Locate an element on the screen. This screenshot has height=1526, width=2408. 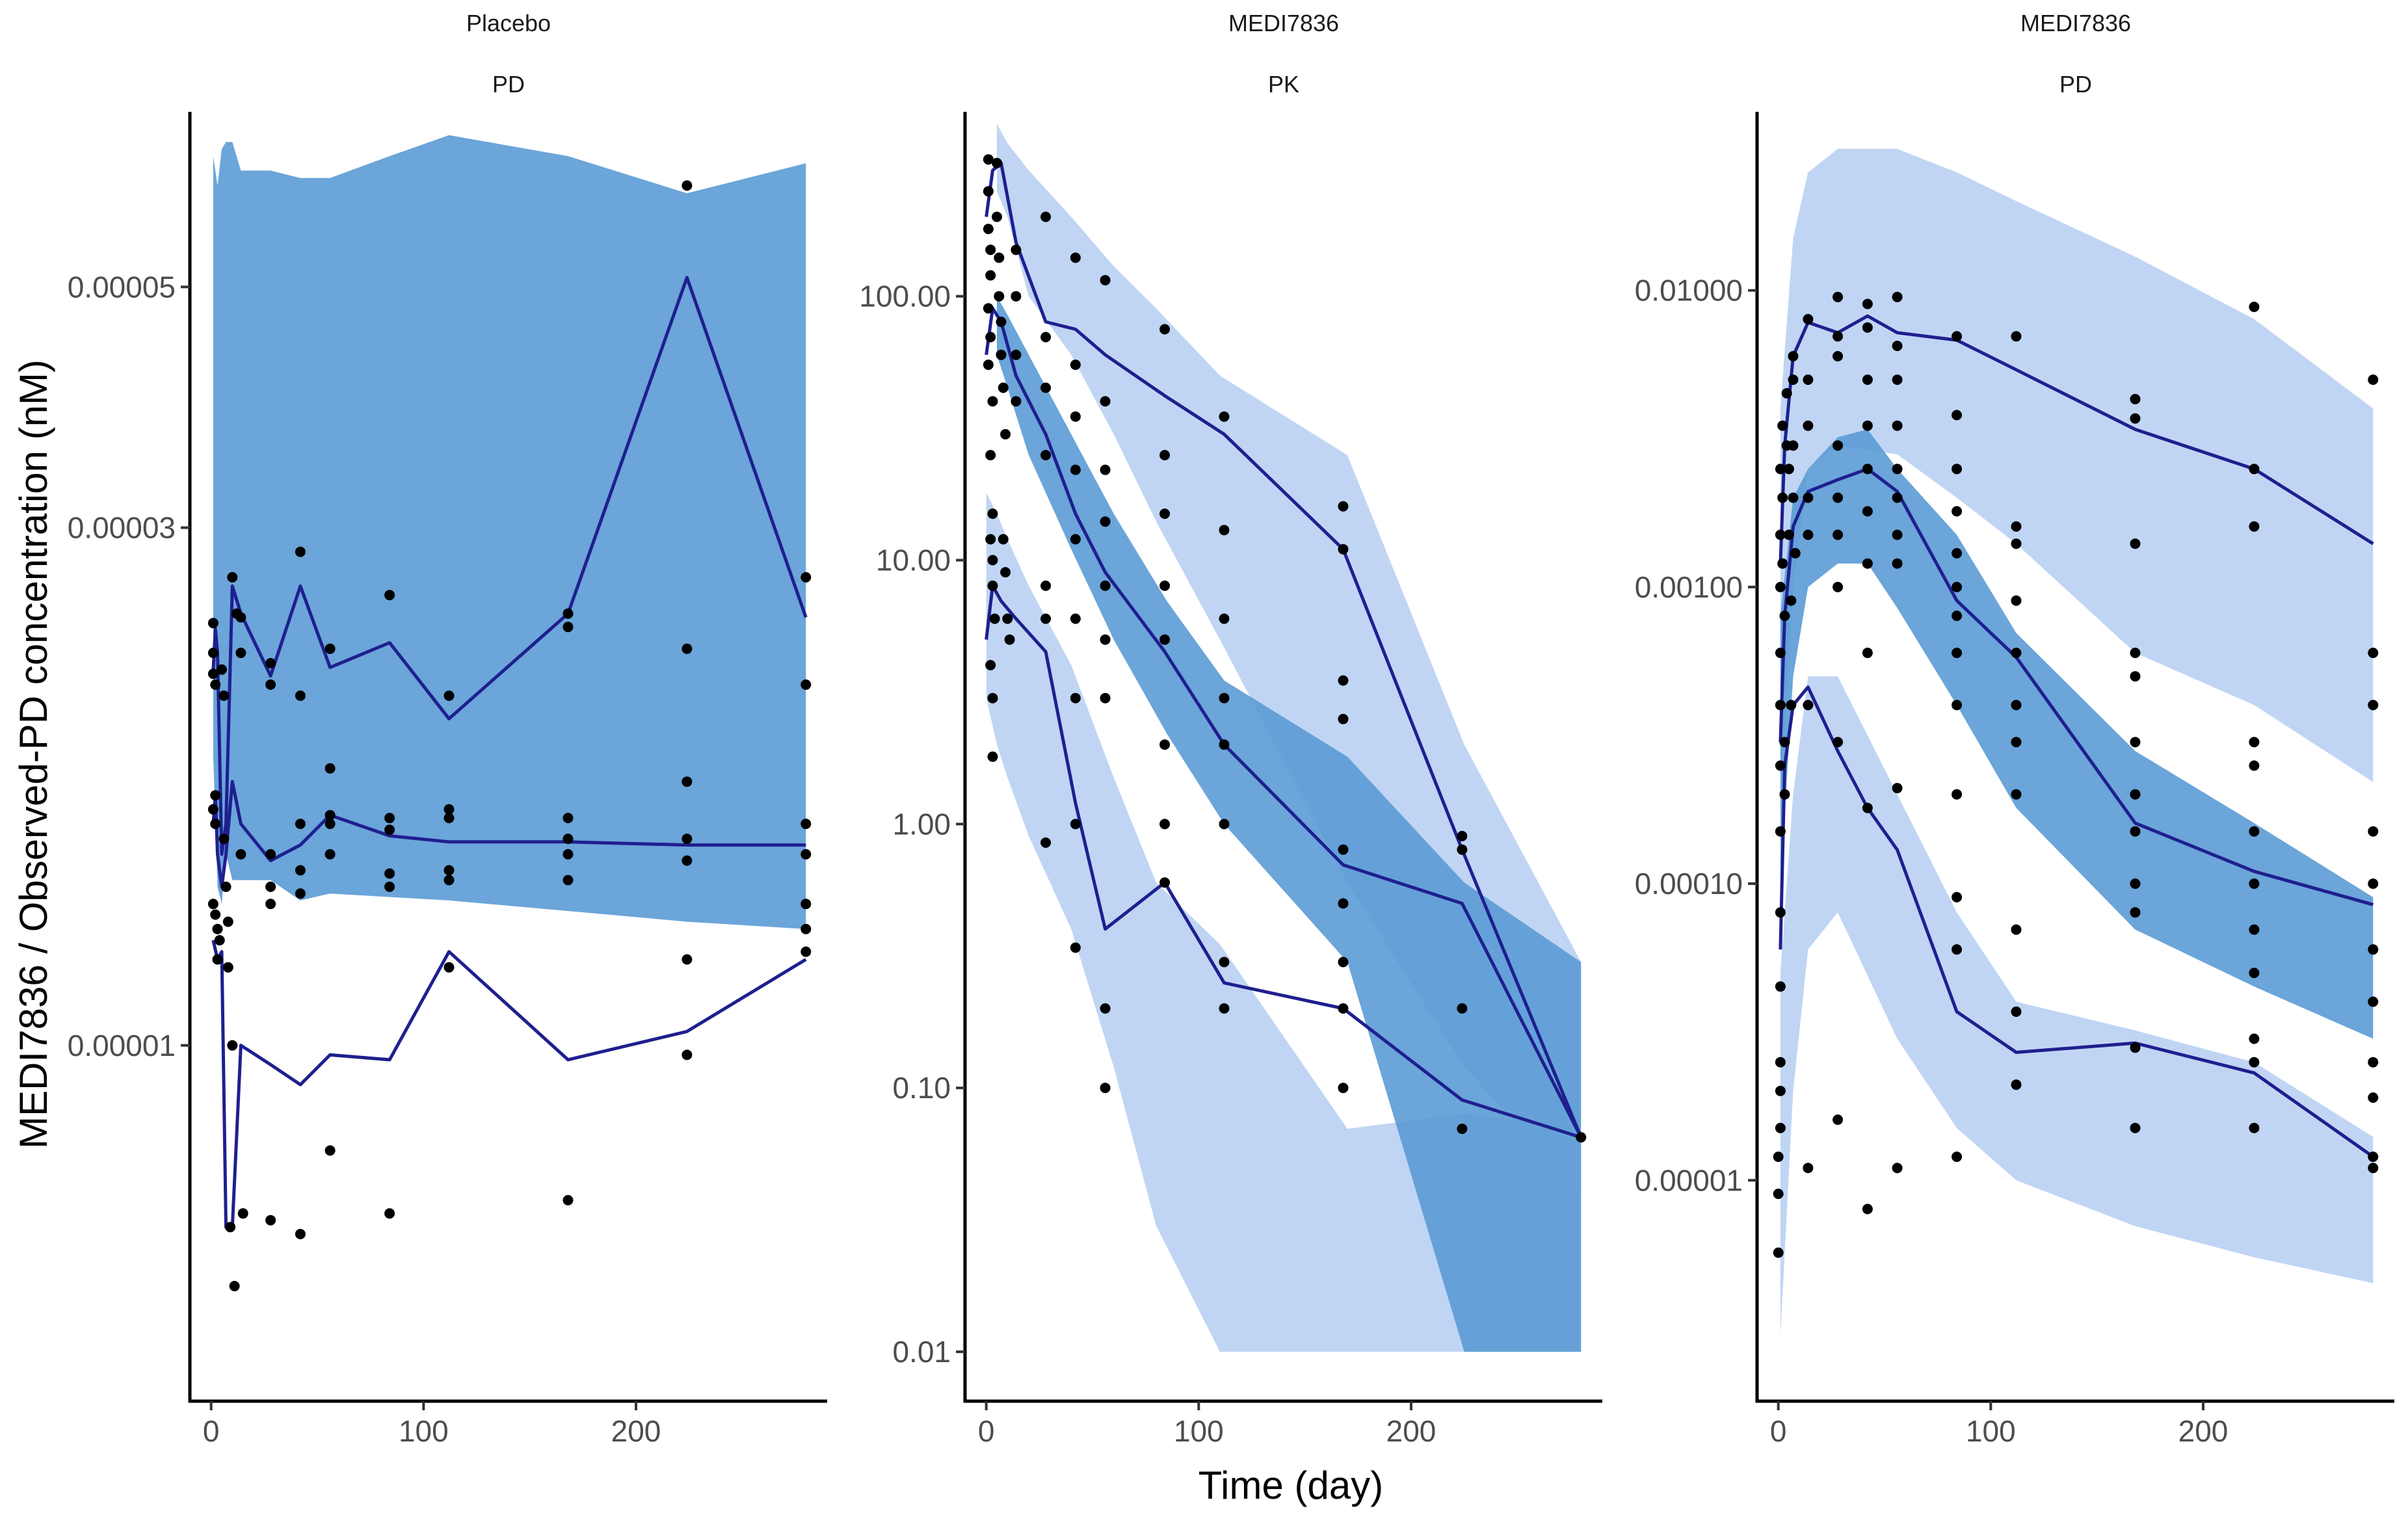
lower-percentile-line is located at coordinates (509, 1084).